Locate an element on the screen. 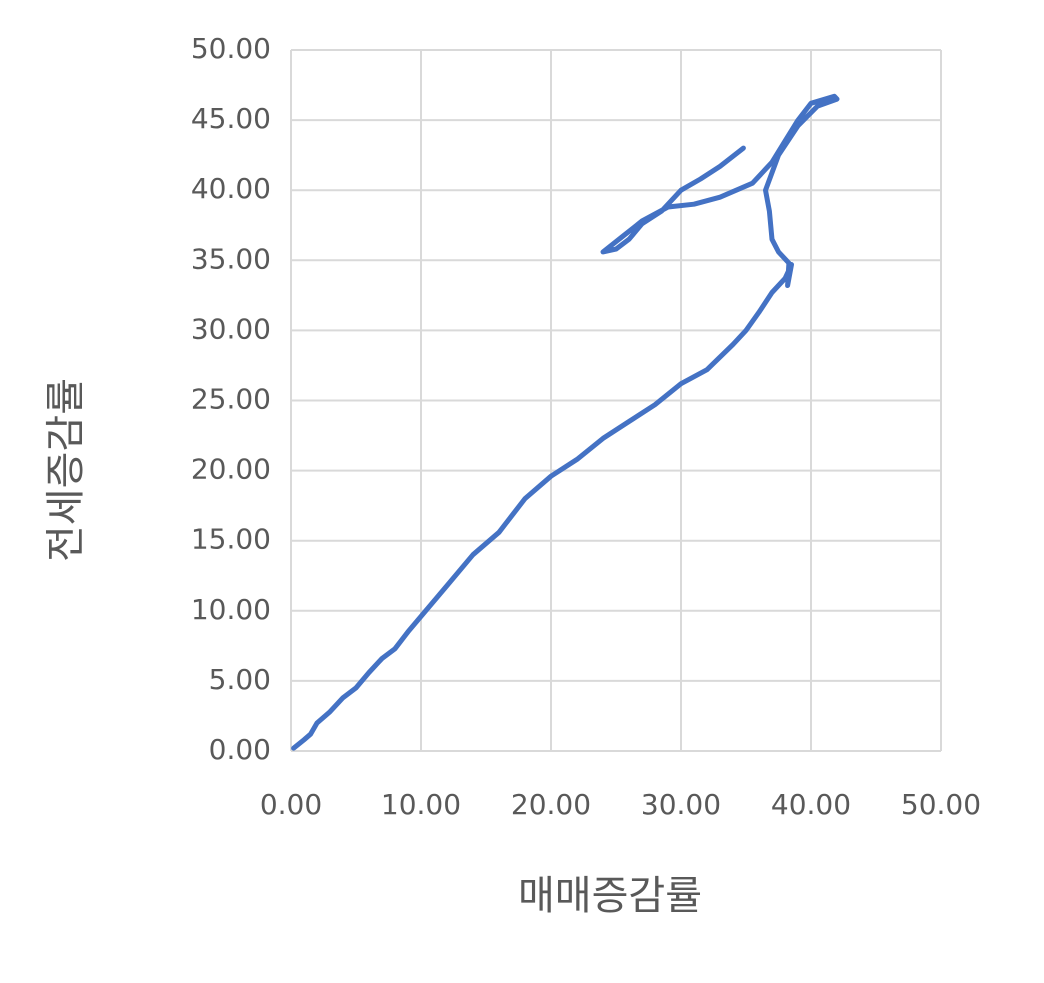 This screenshot has height=983, width=1044. y-tick-label: 20.00 is located at coordinates (231, 469).